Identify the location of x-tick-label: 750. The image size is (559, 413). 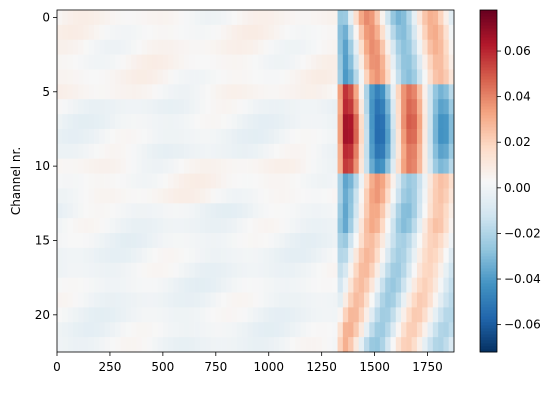
(215, 367).